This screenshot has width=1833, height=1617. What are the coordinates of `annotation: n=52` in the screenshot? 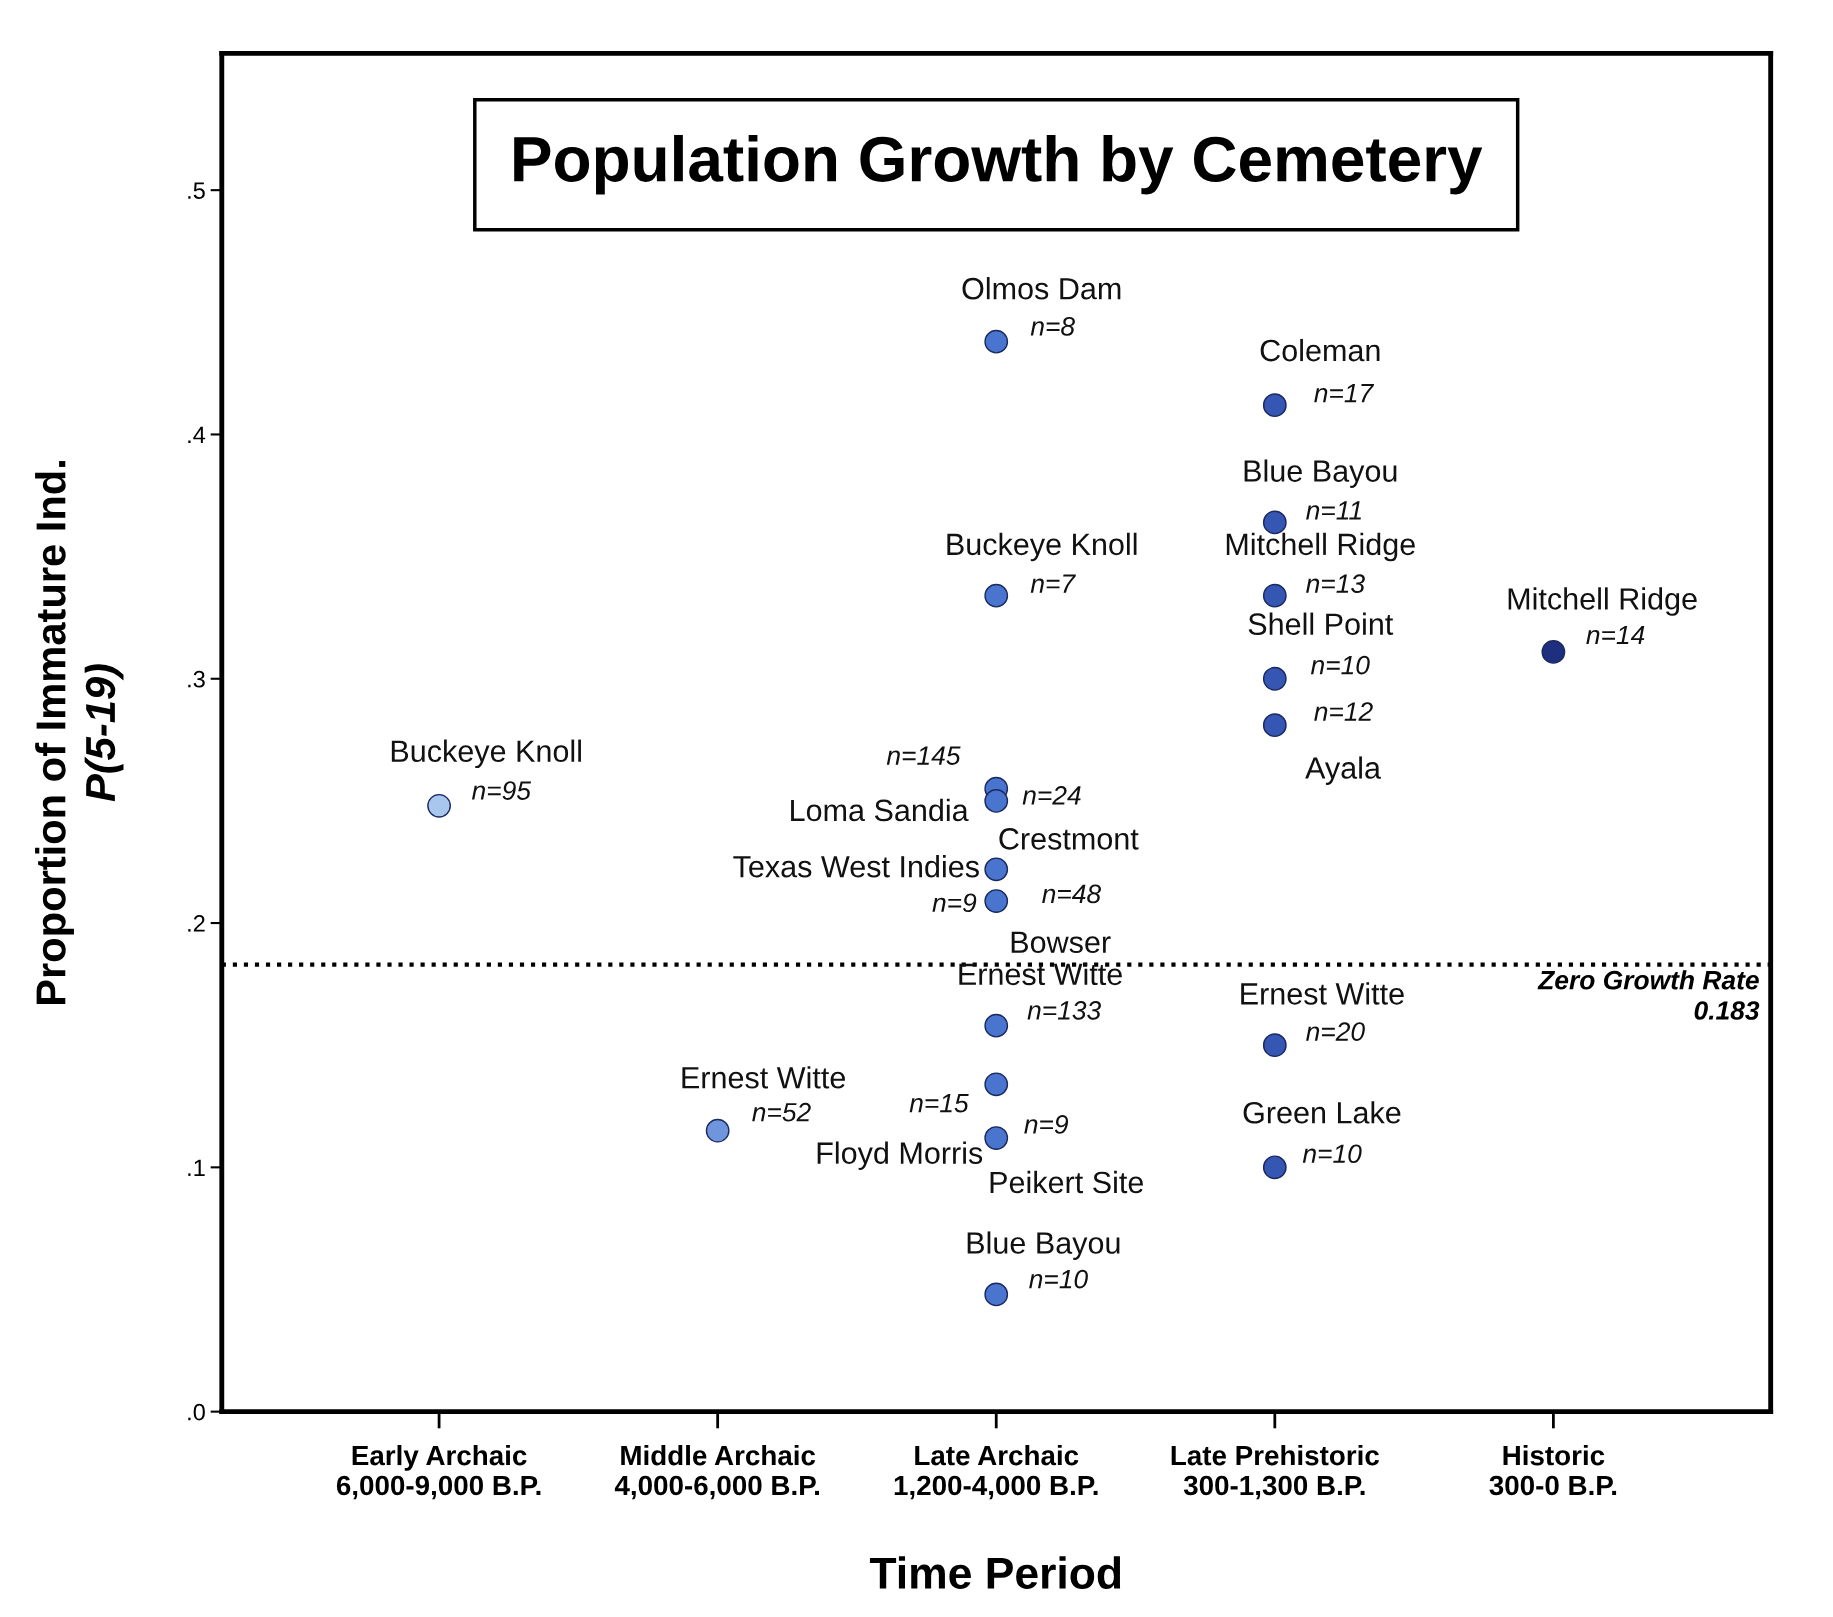 It's located at (781, 1112).